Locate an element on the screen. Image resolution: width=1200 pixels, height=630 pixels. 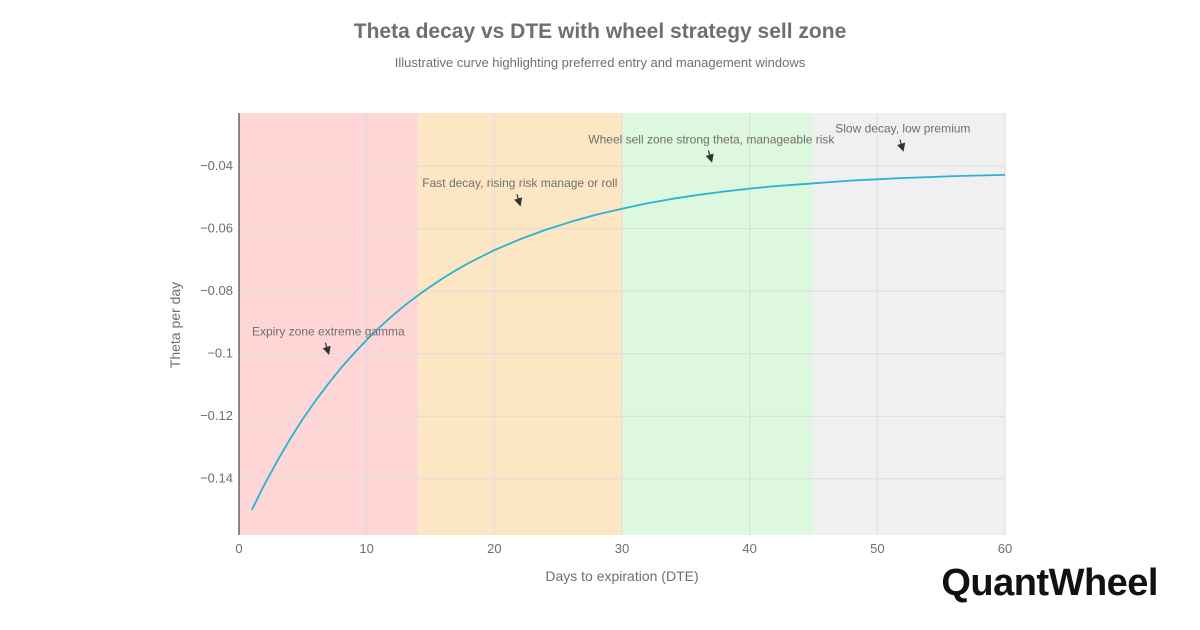
x-tick-label-0: 0 is located at coordinates (238, 548).